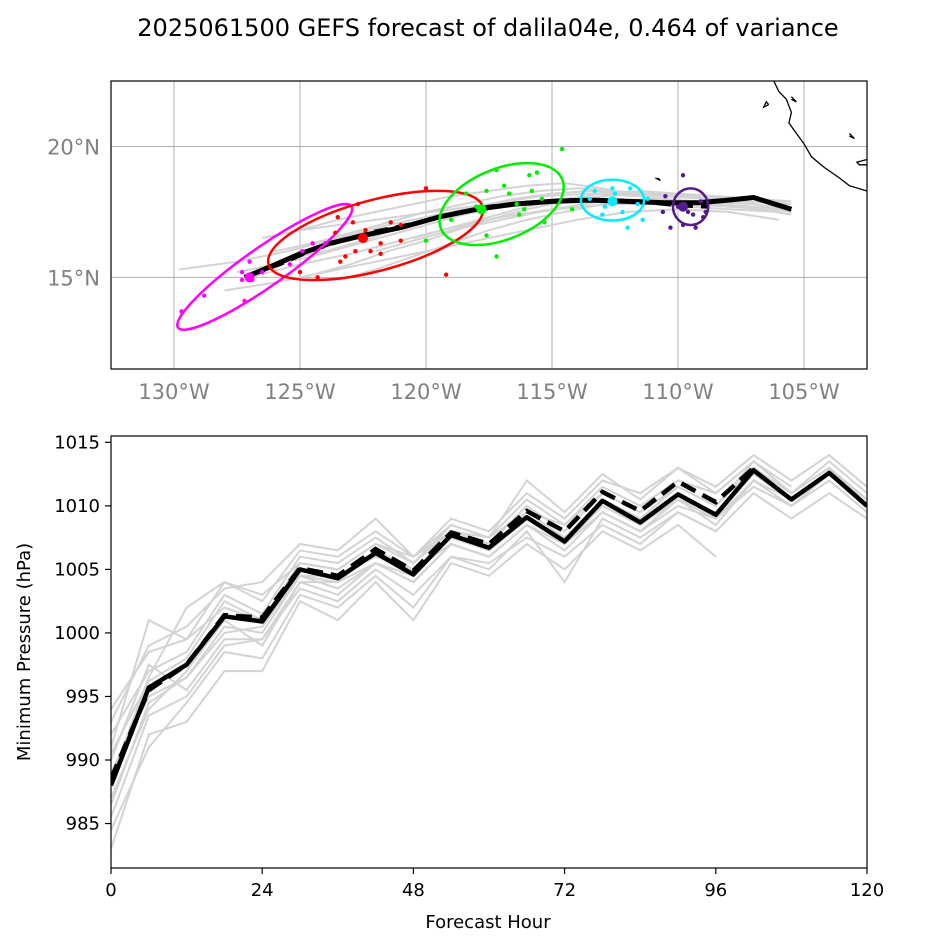  I want to click on pressure-y-tick-label: 995, so click(83, 696).